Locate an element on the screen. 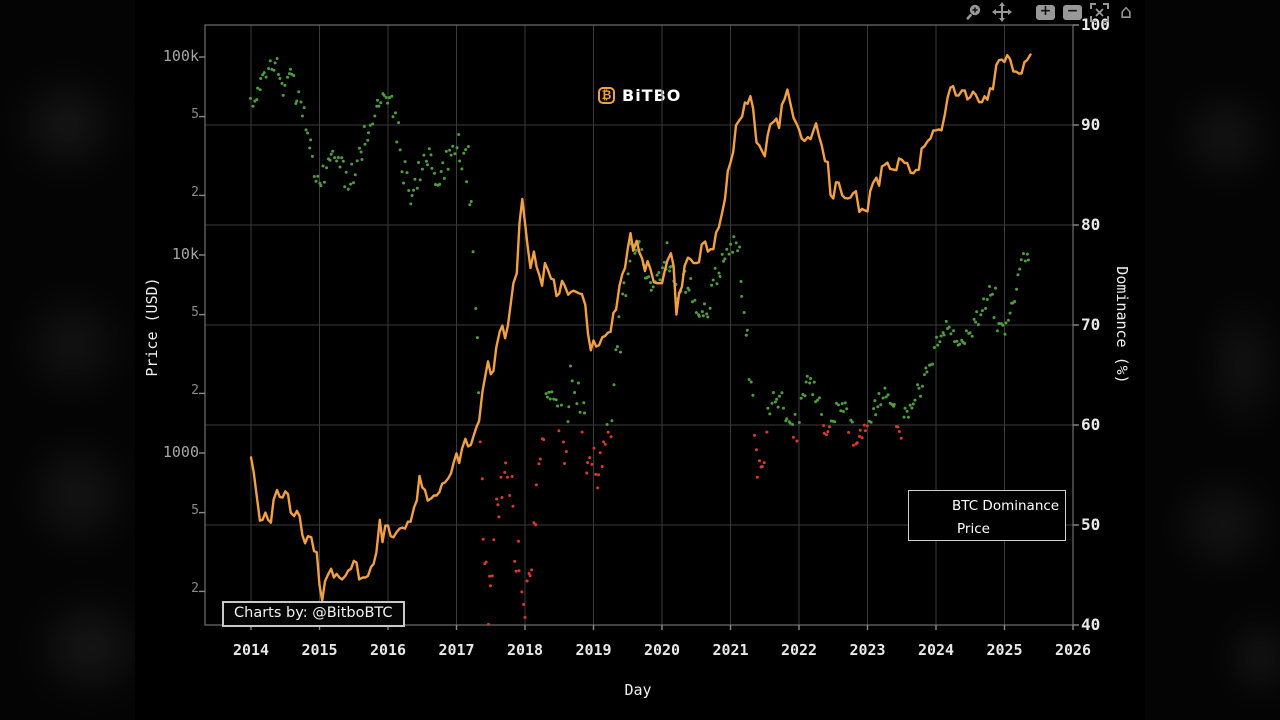 The image size is (1280, 720). year-tick-label: 2025 is located at coordinates (1004, 650).